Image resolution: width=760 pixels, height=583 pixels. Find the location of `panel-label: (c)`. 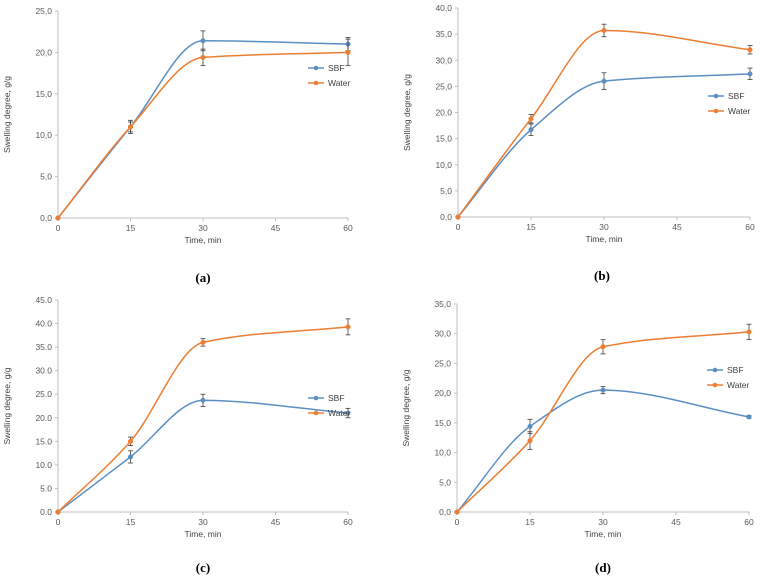

panel-label: (c) is located at coordinates (203, 567).